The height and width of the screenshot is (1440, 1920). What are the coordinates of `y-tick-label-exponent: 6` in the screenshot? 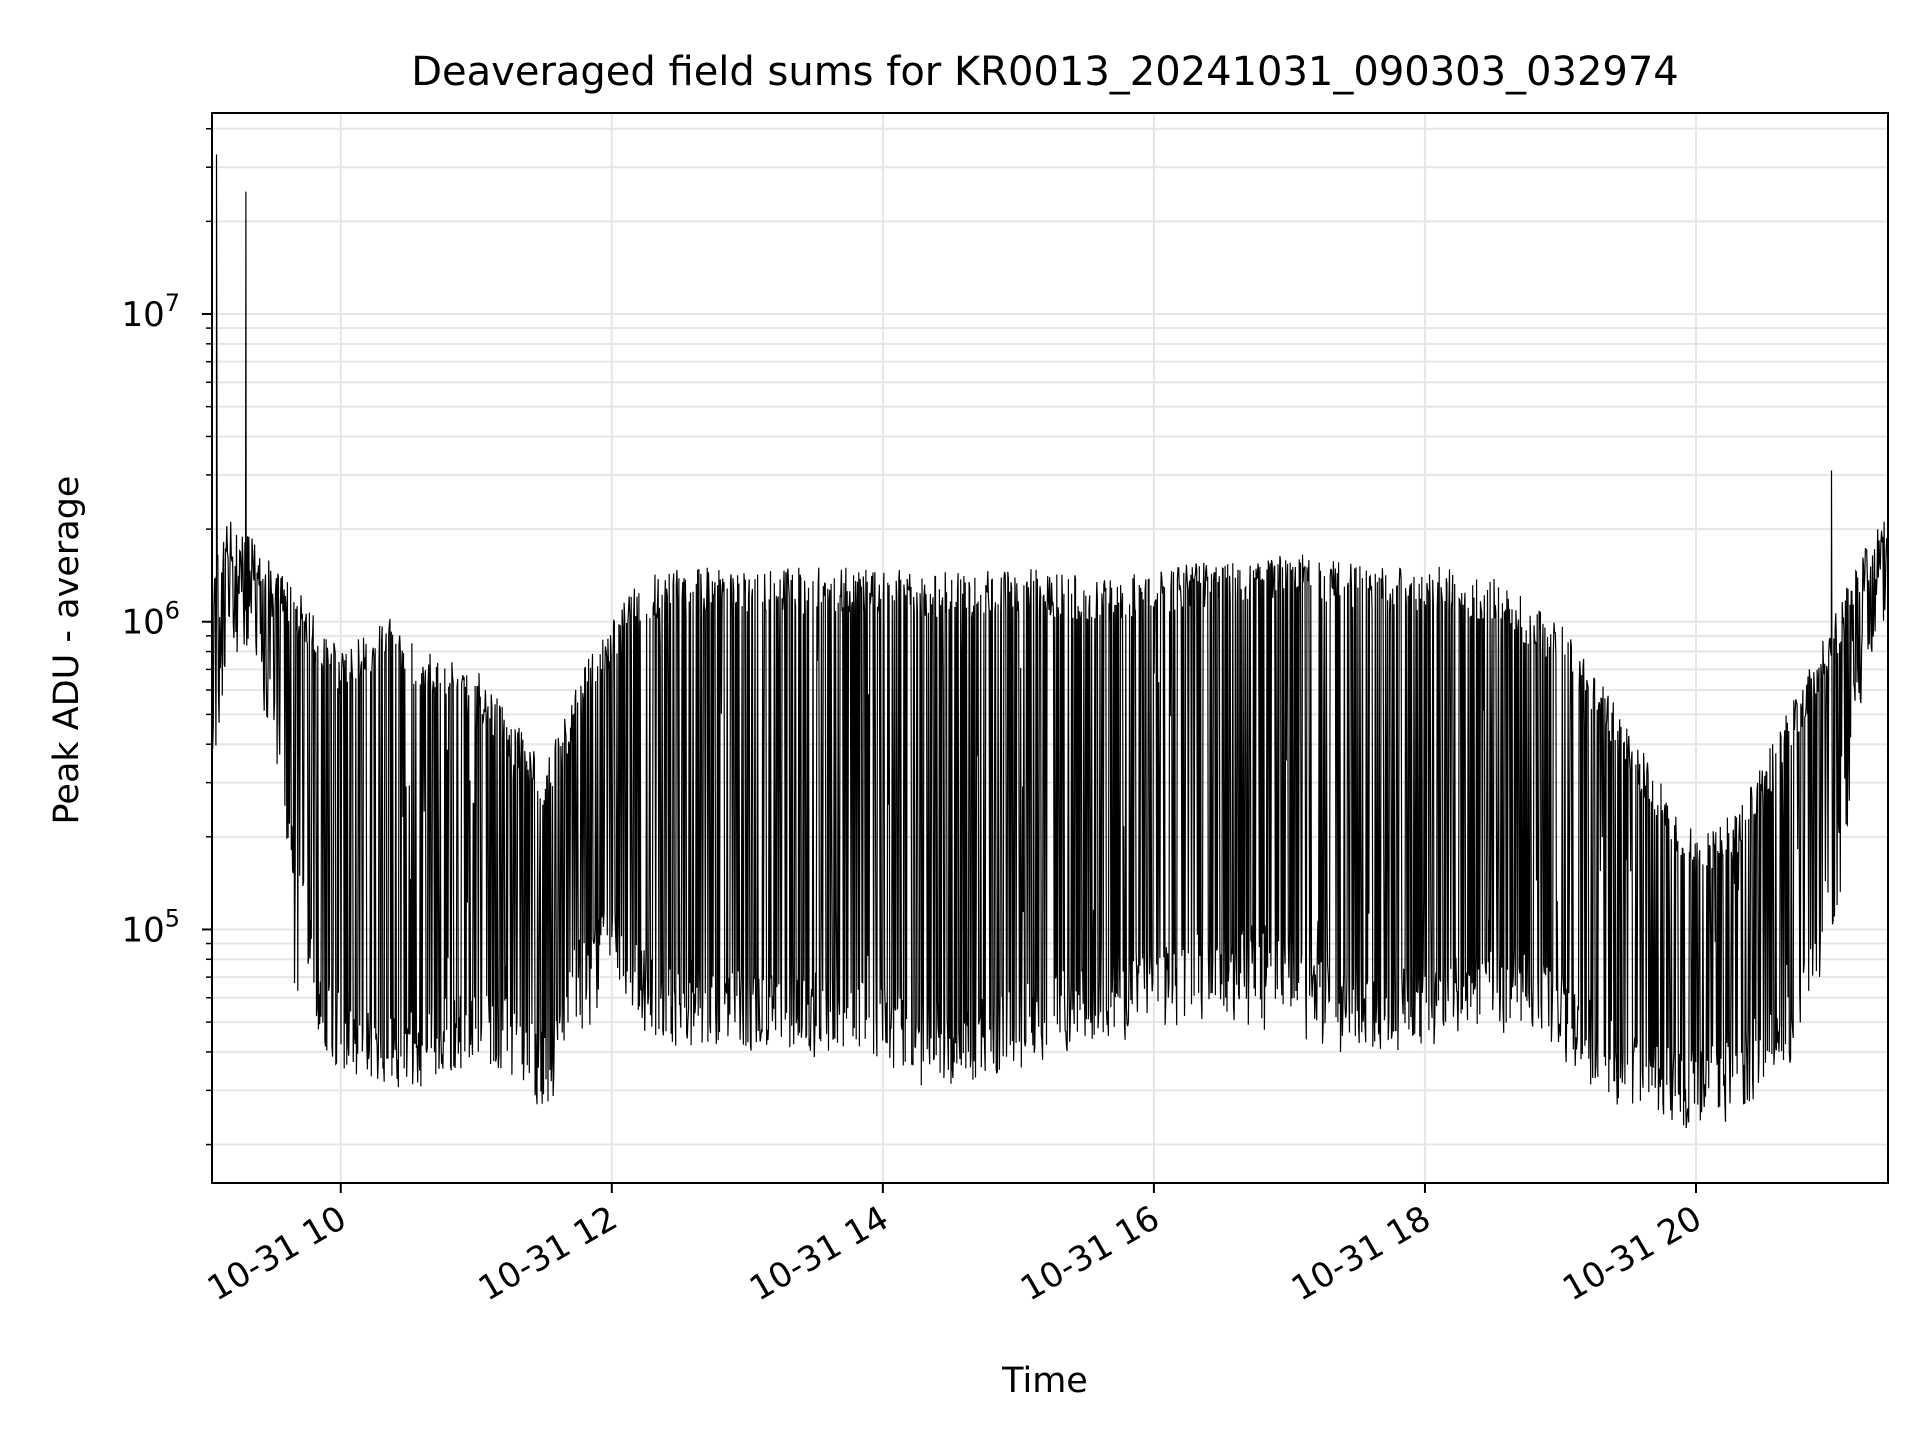 It's located at (172, 611).